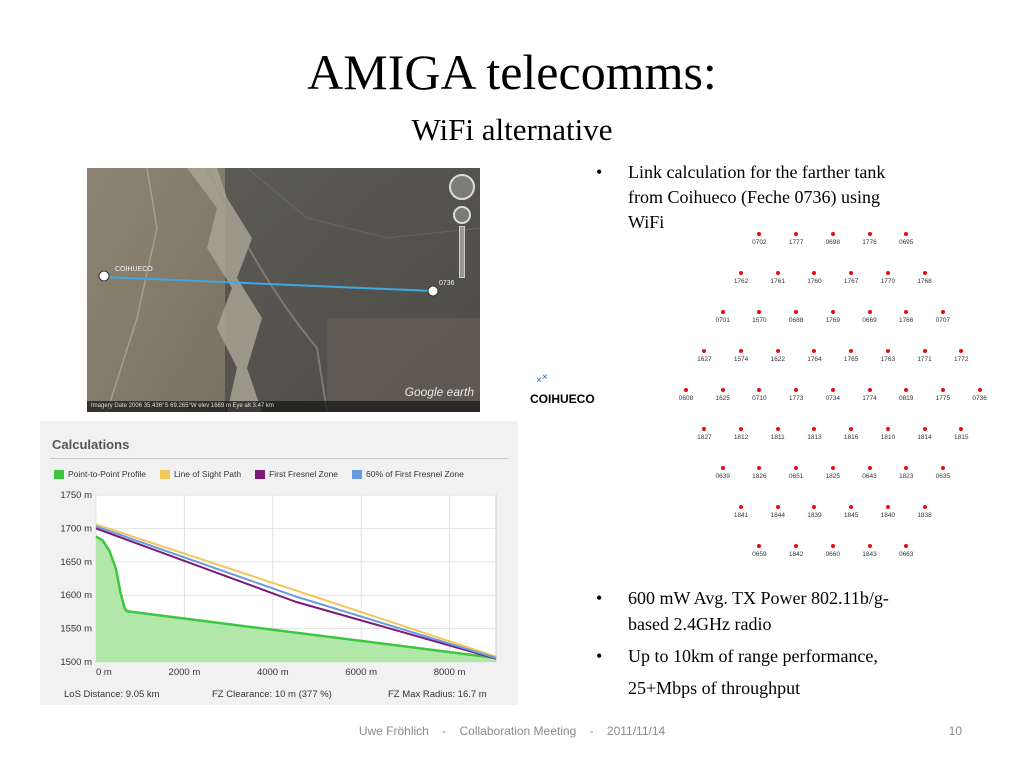 The width and height of the screenshot is (1024, 768). I want to click on link-line, so click(268, 284).